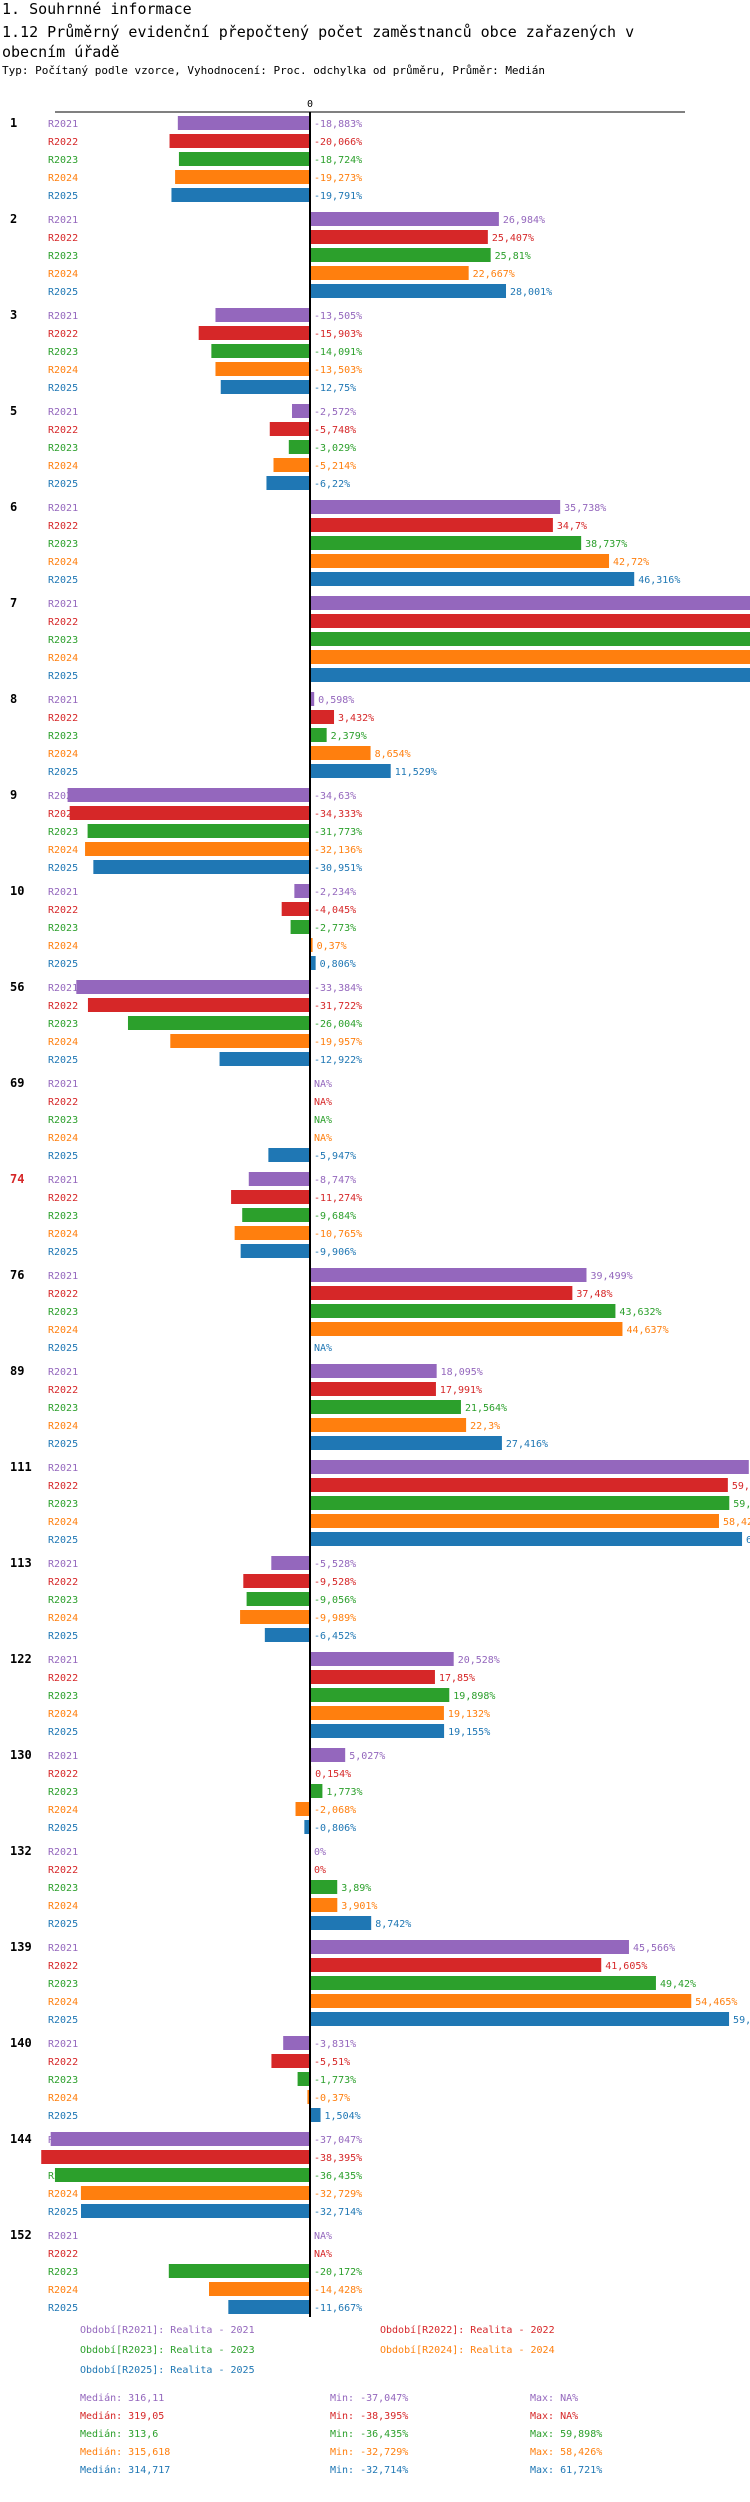 The width and height of the screenshot is (750, 2502). I want to click on data-label: -12,922%, so click(338, 1060).